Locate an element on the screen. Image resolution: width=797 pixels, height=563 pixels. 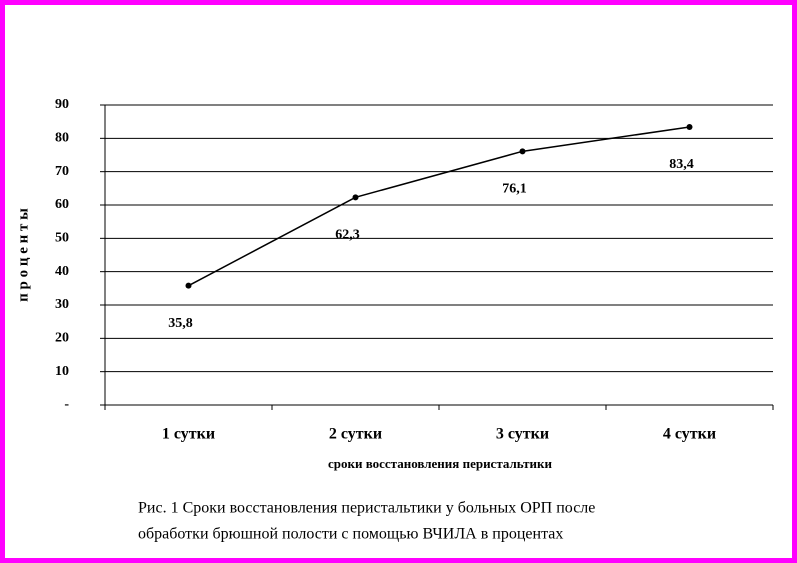
x-axis-label: сроки восстановления перистальтики is located at coordinates (440, 463).